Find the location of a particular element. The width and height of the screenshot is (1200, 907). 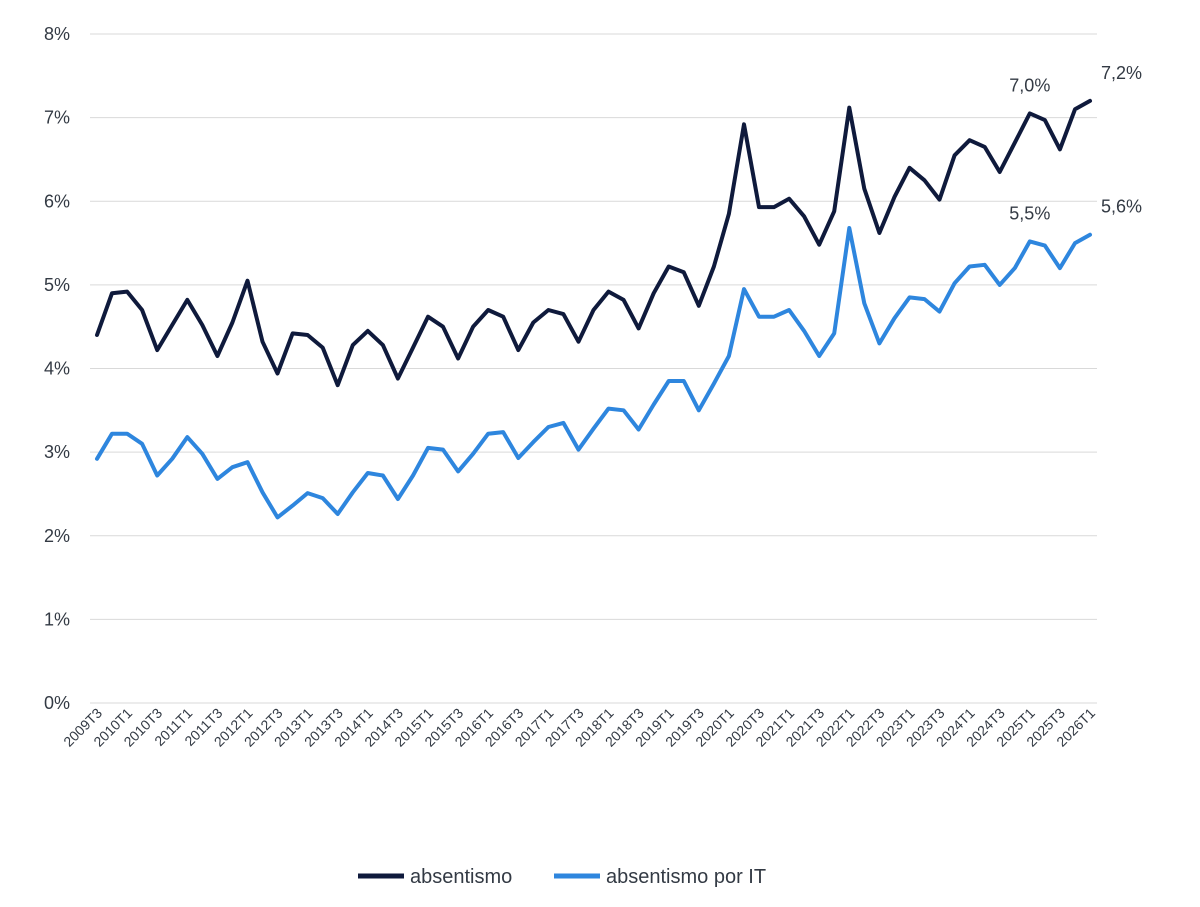

data-label: 7,0% is located at coordinates (1029, 85).